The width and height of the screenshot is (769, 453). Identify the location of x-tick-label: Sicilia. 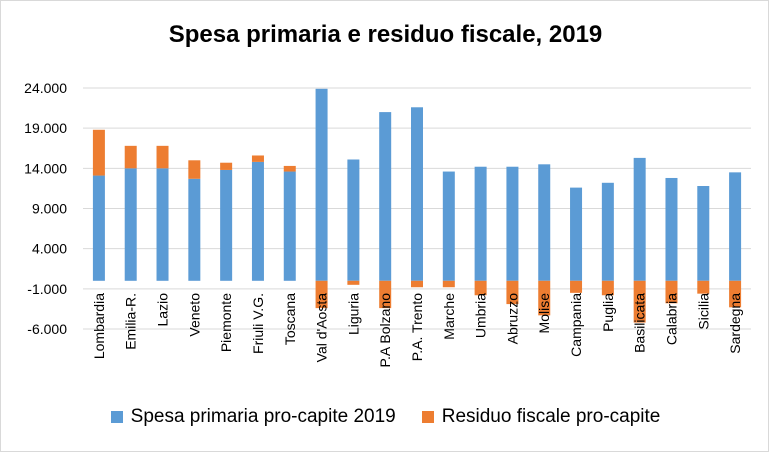
(703, 311).